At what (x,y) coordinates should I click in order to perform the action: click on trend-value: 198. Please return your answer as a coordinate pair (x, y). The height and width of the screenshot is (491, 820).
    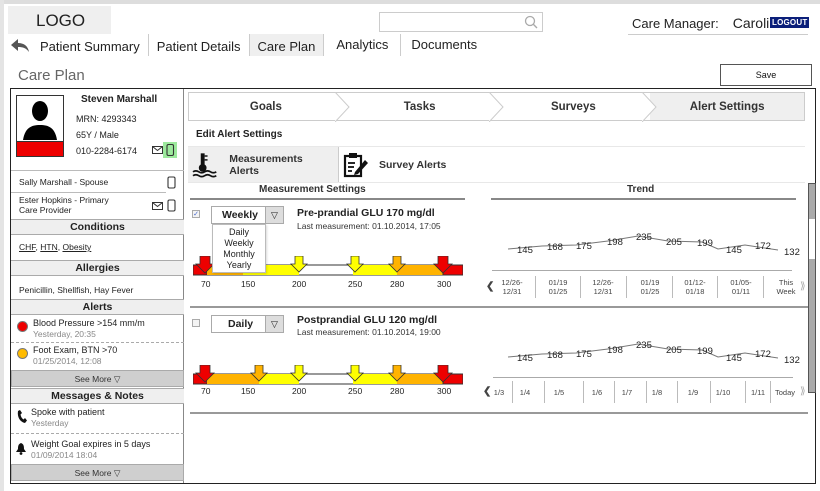
    Looking at the image, I should click on (615, 242).